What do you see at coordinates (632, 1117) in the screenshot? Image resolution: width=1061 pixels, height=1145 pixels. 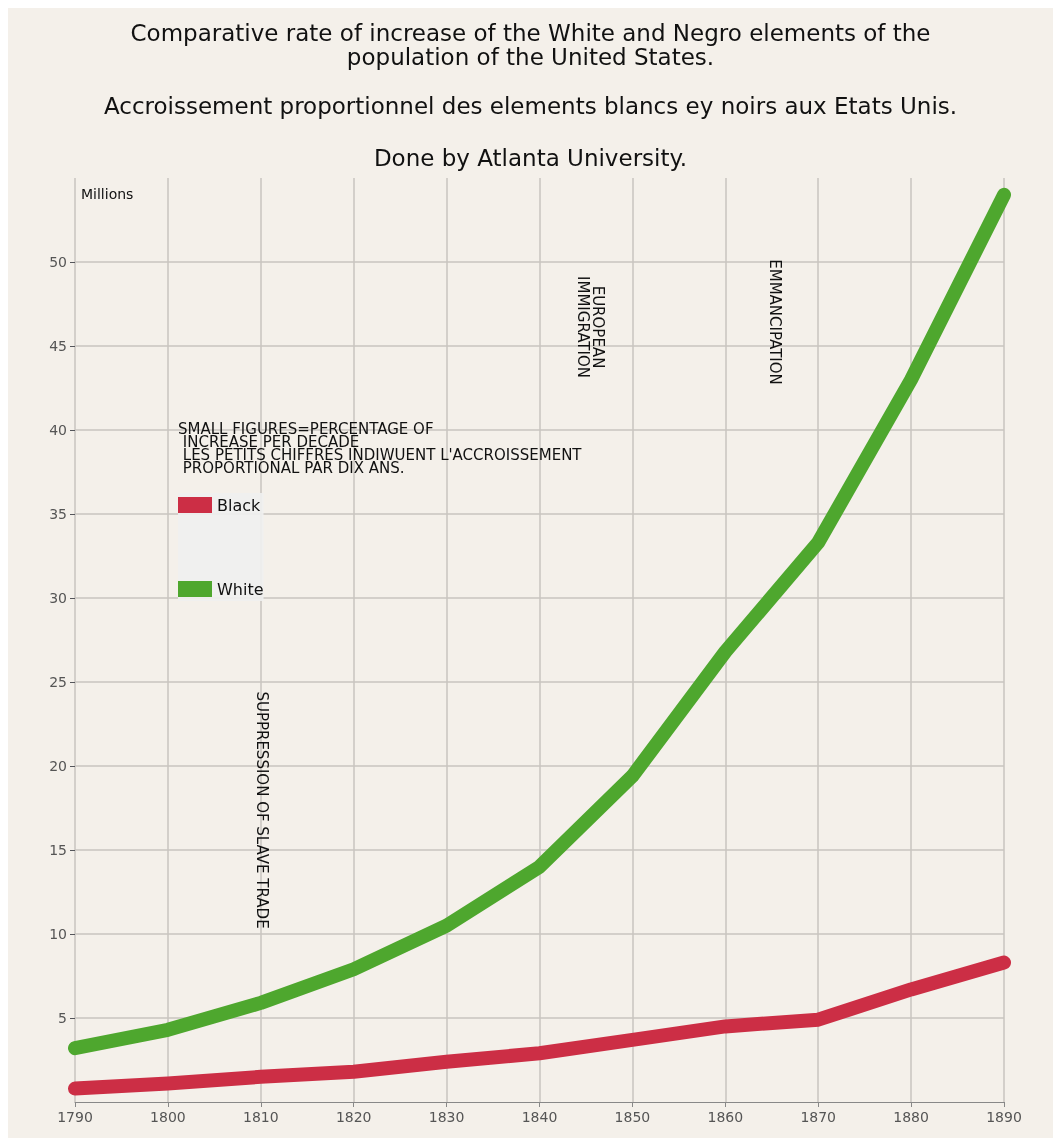 I see `x-tick-label: 1850` at bounding box center [632, 1117].